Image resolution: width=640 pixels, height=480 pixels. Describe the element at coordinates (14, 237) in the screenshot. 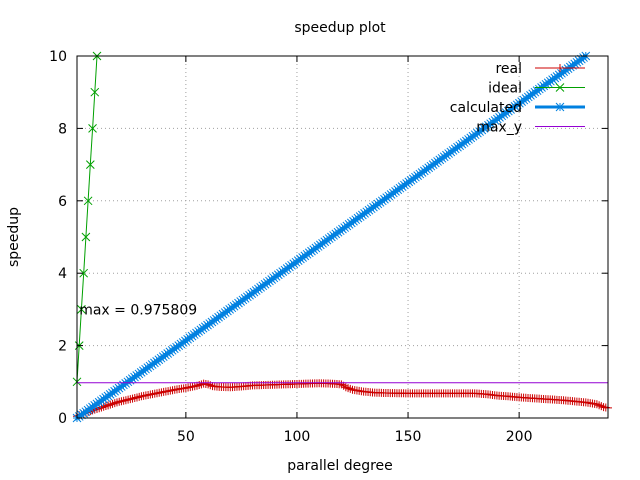

I see `y-axis-label: speedup` at that location.